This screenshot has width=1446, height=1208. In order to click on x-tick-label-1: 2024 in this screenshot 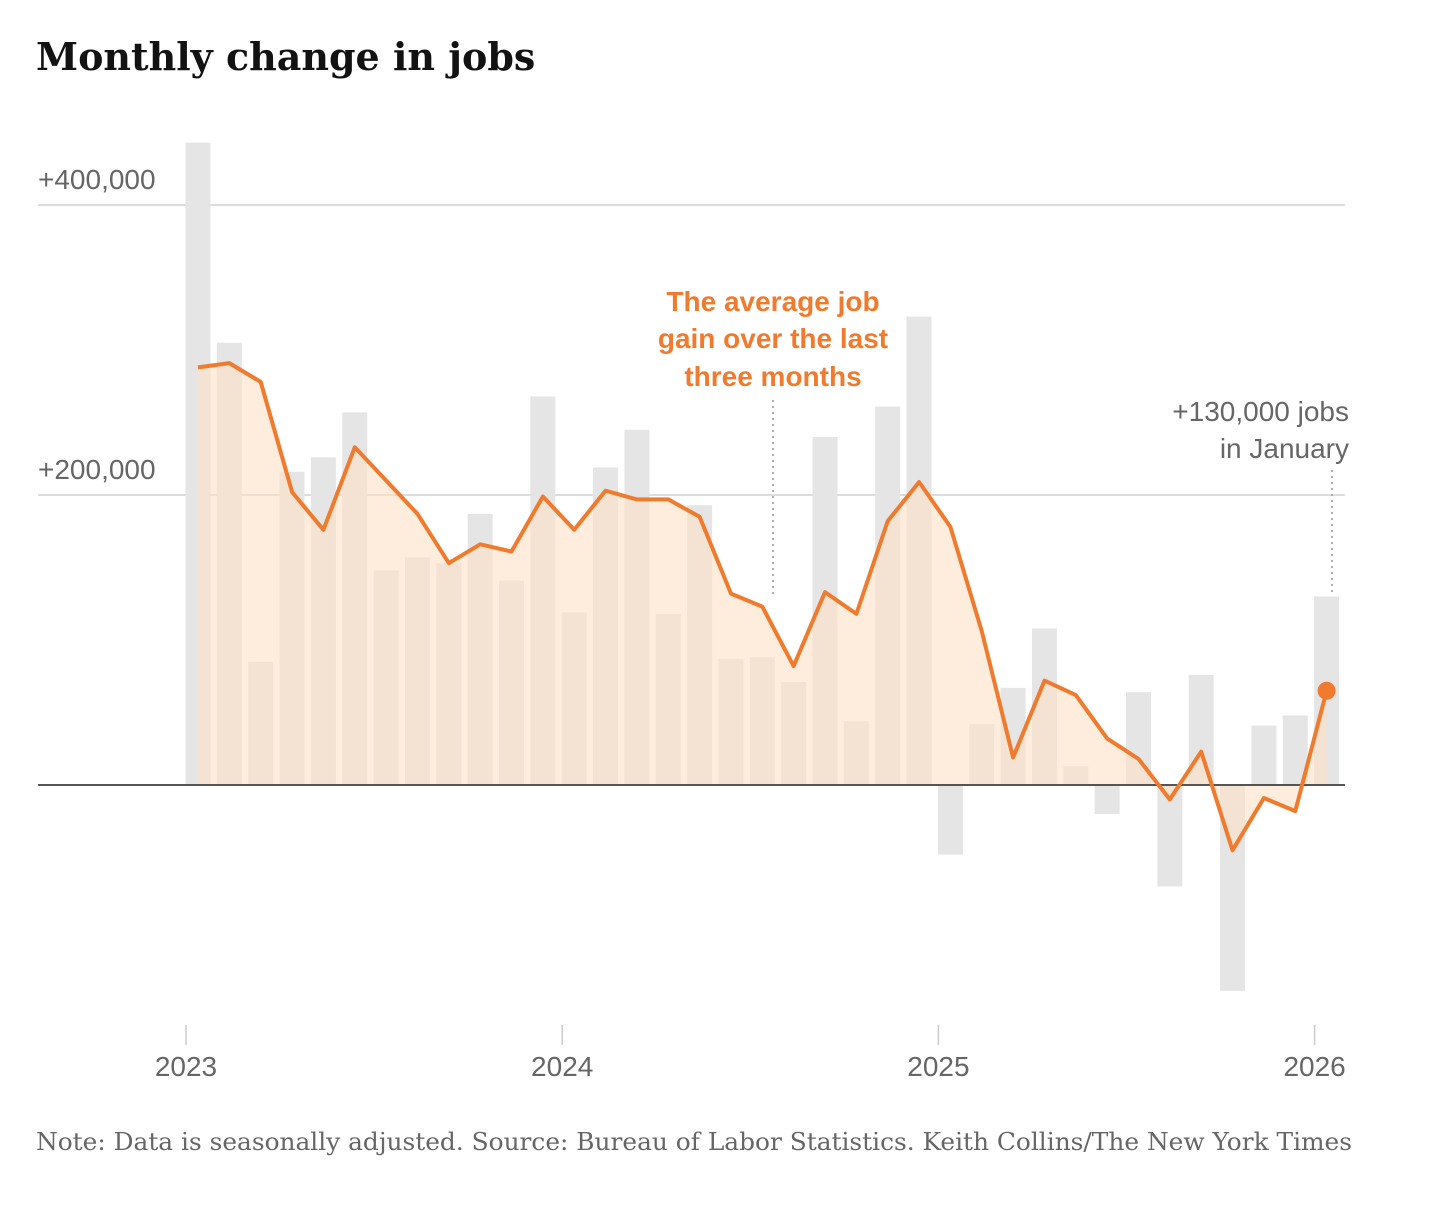, I will do `click(562, 1066)`.